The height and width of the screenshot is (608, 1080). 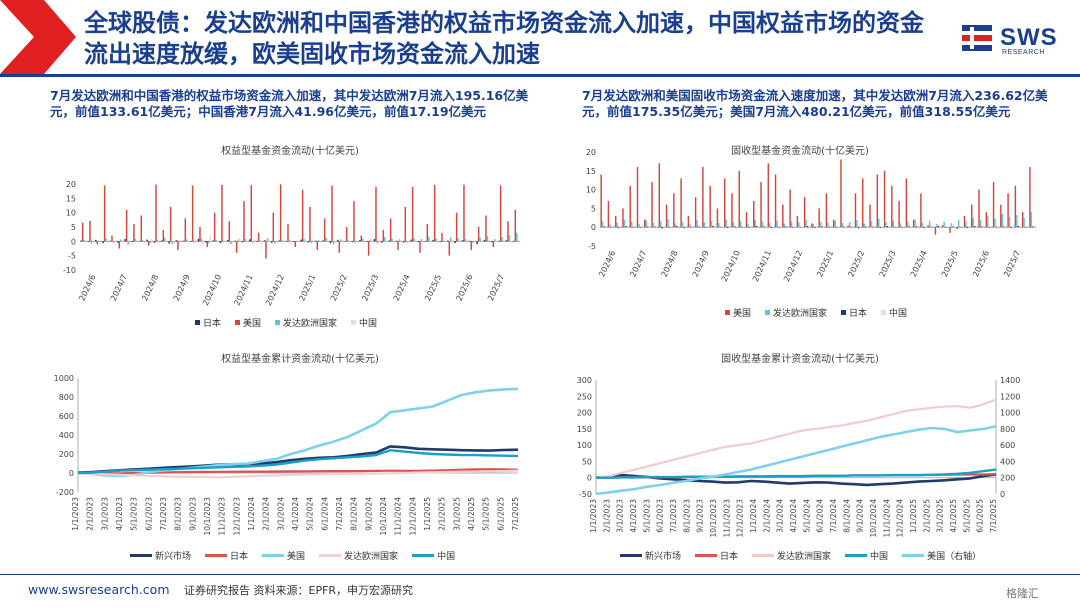 I want to click on x-tick-label: 5/1/2025, so click(x=486, y=514).